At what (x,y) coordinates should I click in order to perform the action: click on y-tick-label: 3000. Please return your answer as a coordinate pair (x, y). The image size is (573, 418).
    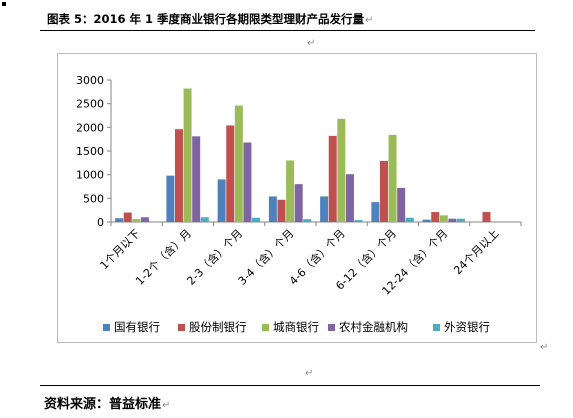
    Looking at the image, I should click on (90, 80).